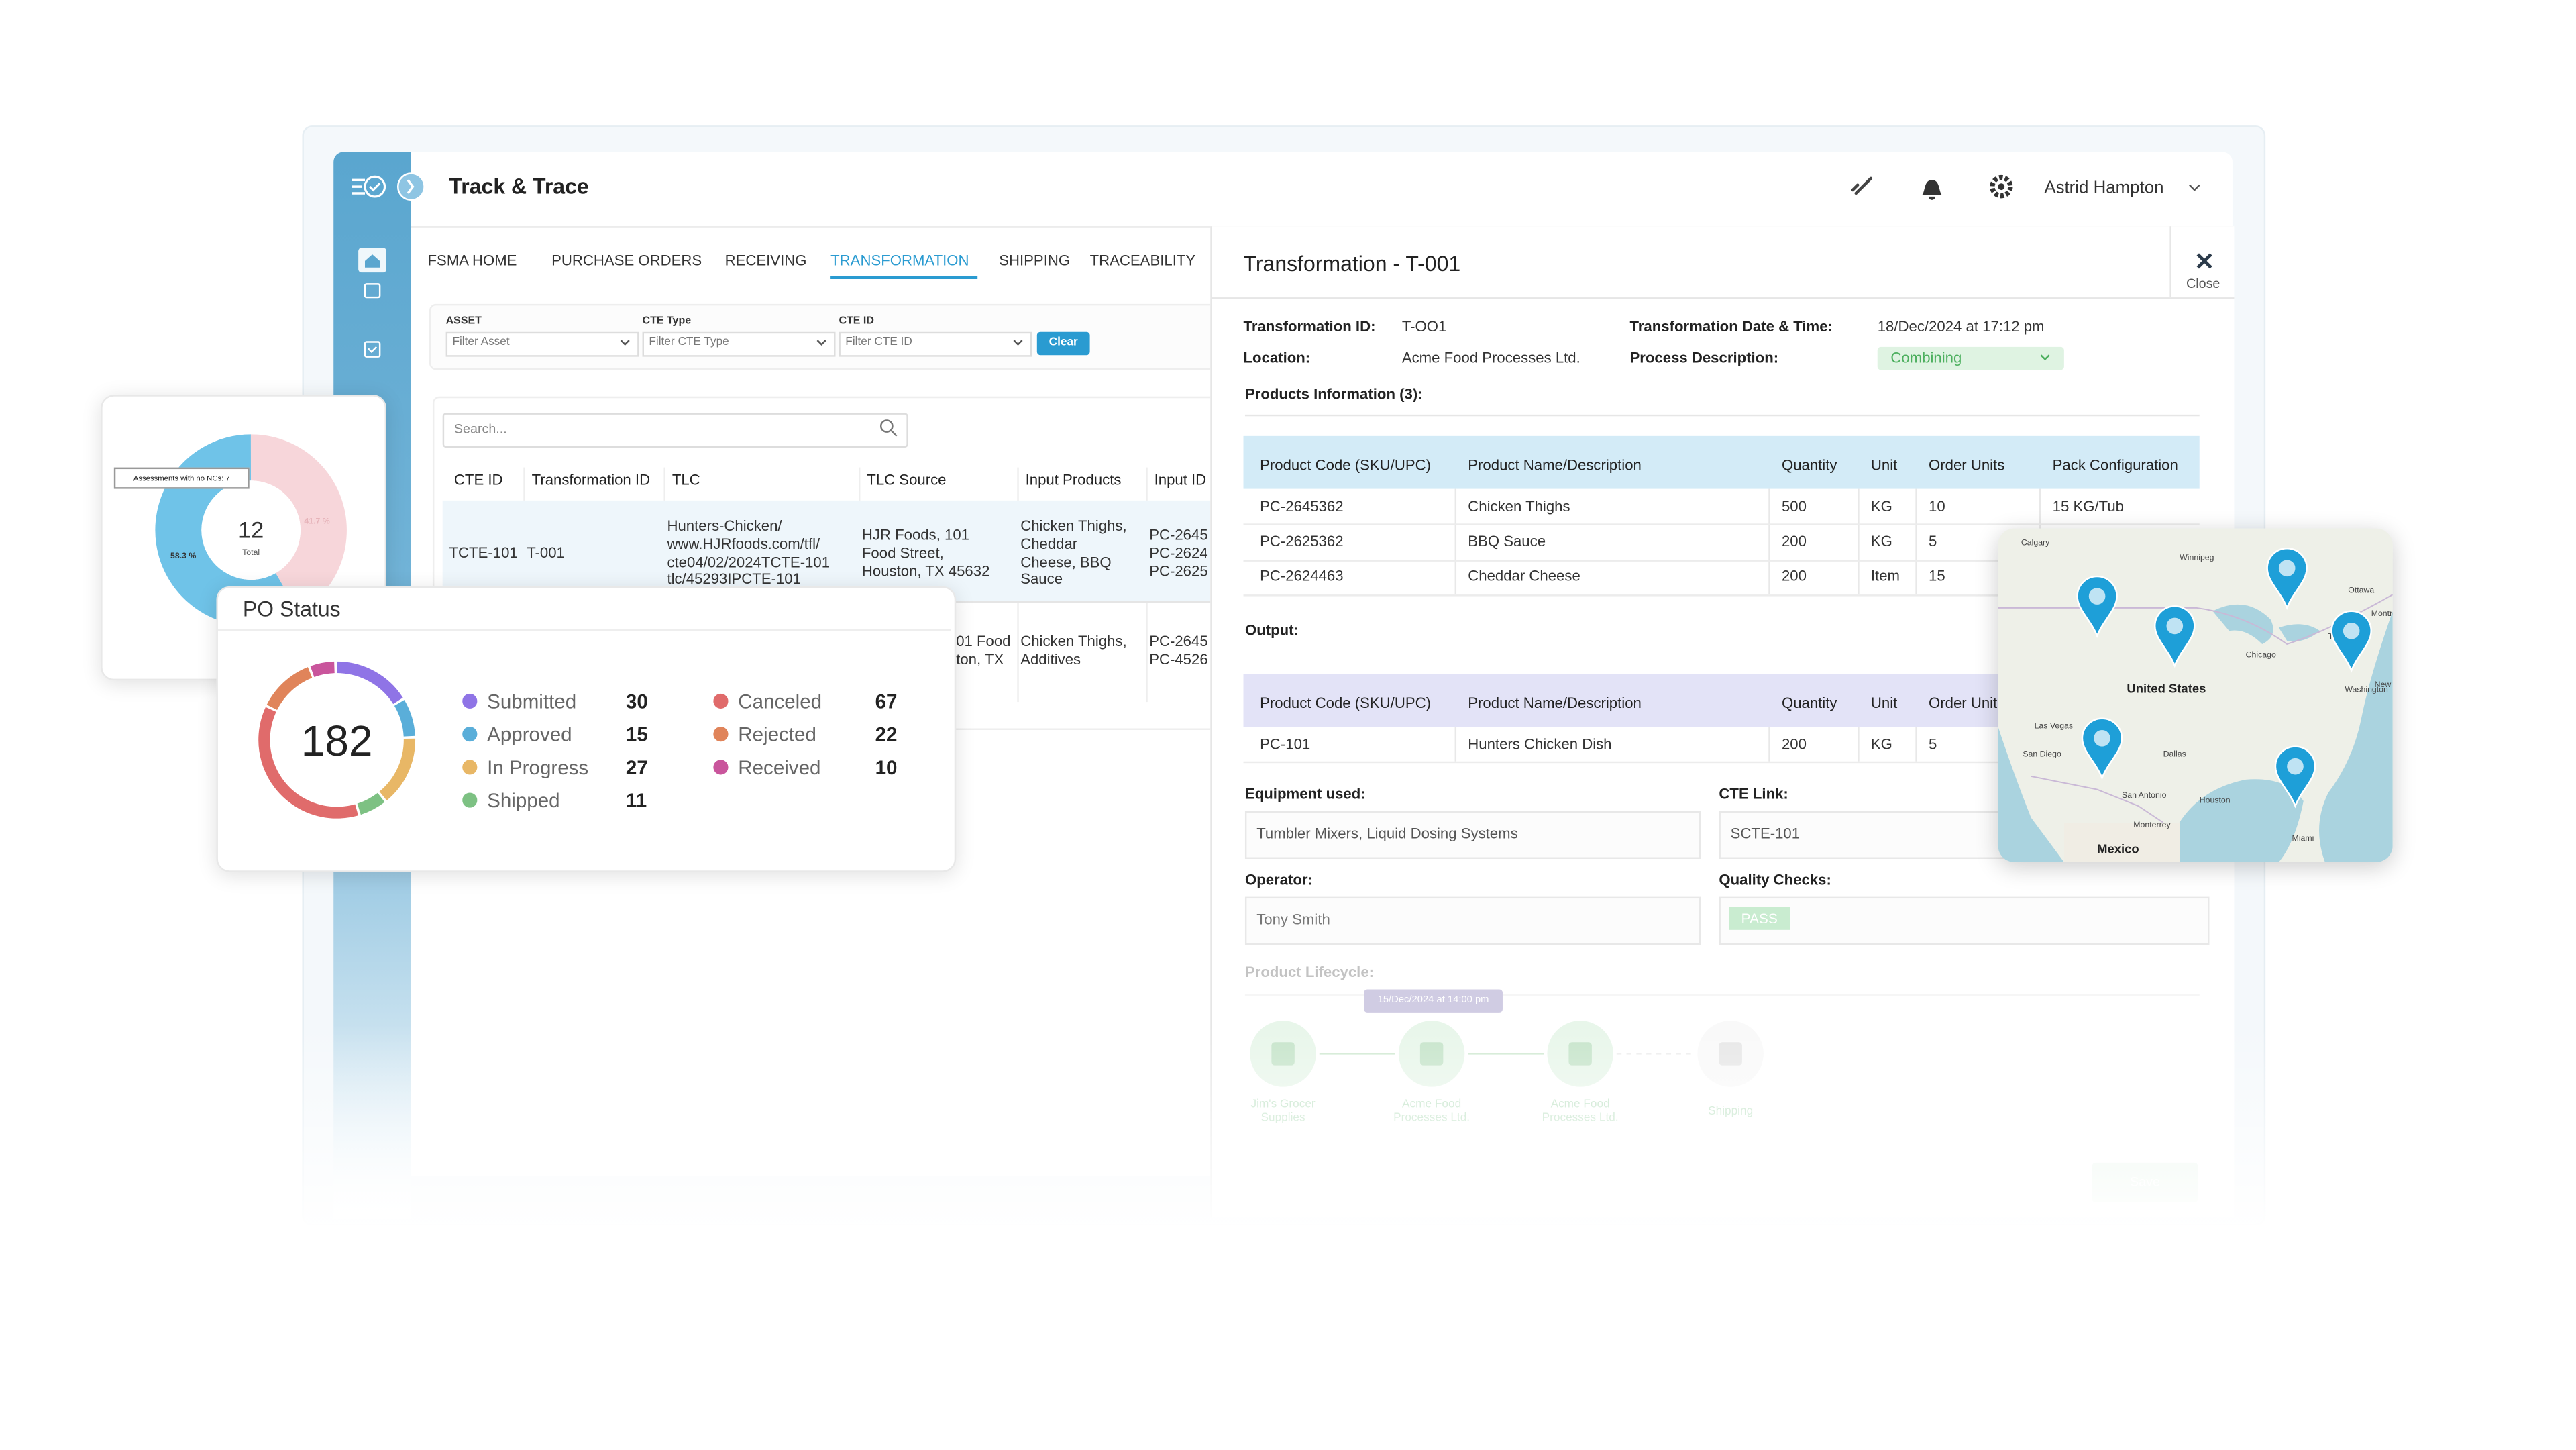 This screenshot has width=2576, height=1450. Describe the element at coordinates (777, 735) in the screenshot. I see `legend-label: Rejected` at that location.